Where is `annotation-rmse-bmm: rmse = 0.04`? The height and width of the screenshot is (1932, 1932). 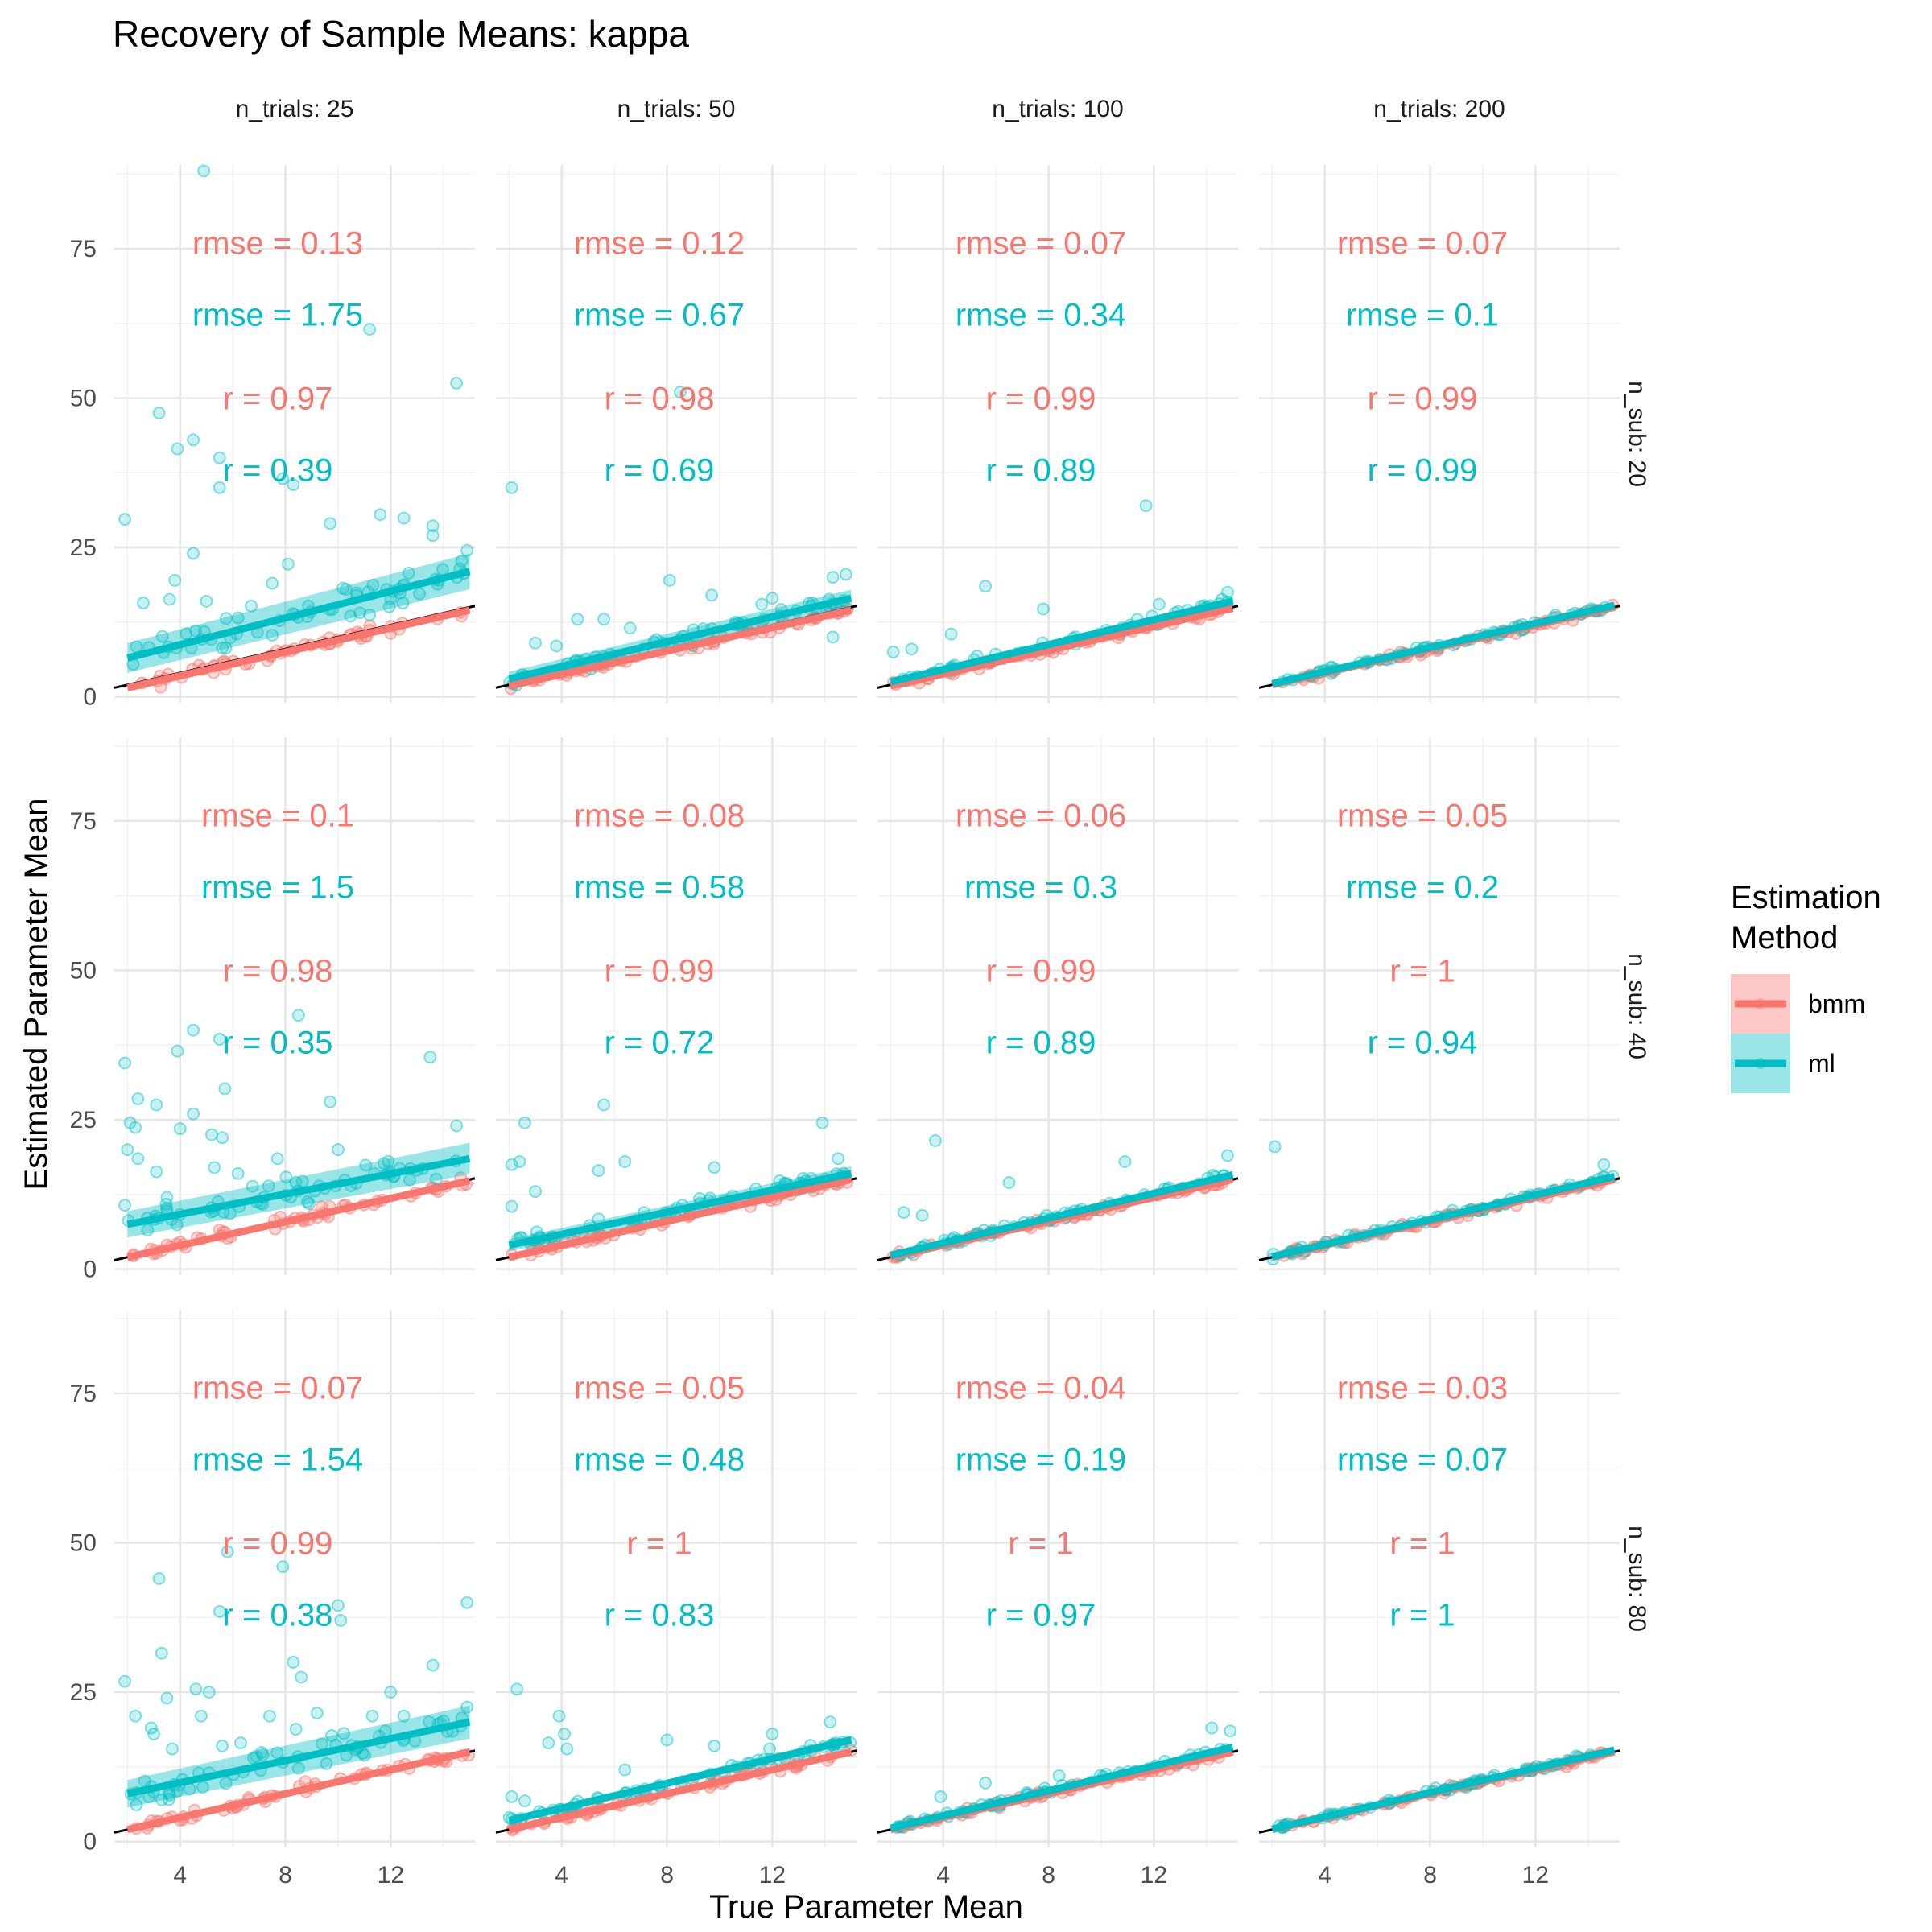 annotation-rmse-bmm: rmse = 0.04 is located at coordinates (1041, 1388).